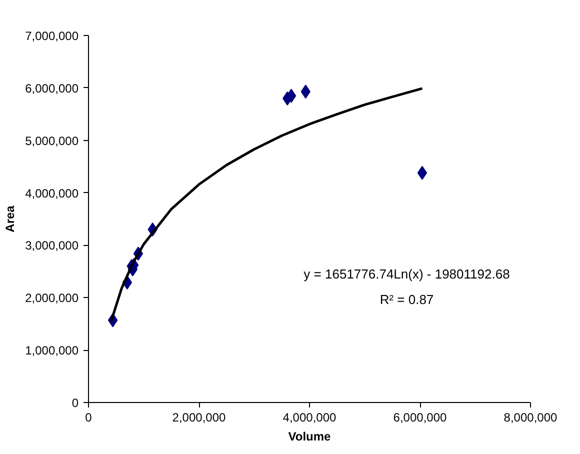 The height and width of the screenshot is (454, 580). I want to click on y-tick-label: 4,000,000, so click(52, 193).